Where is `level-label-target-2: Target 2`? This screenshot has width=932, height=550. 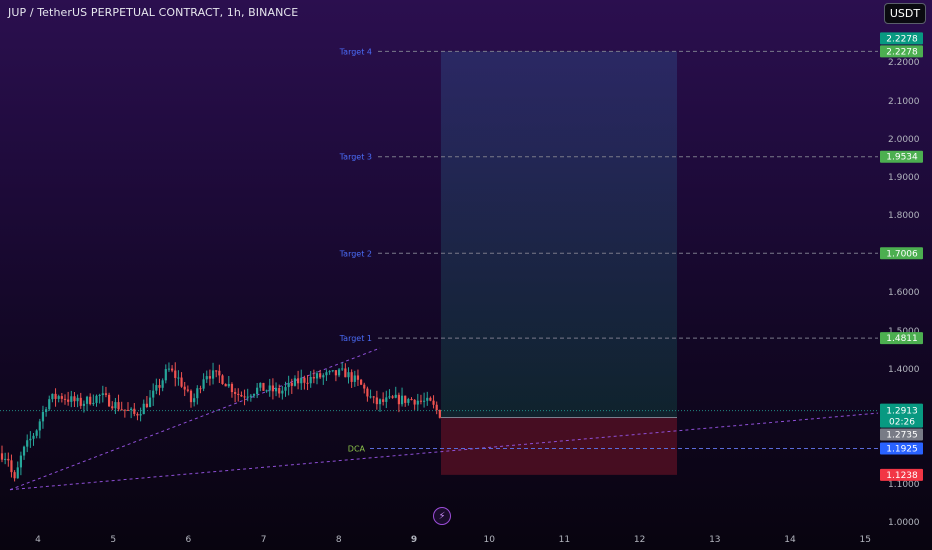 level-label-target-2: Target 2 is located at coordinates (355, 253).